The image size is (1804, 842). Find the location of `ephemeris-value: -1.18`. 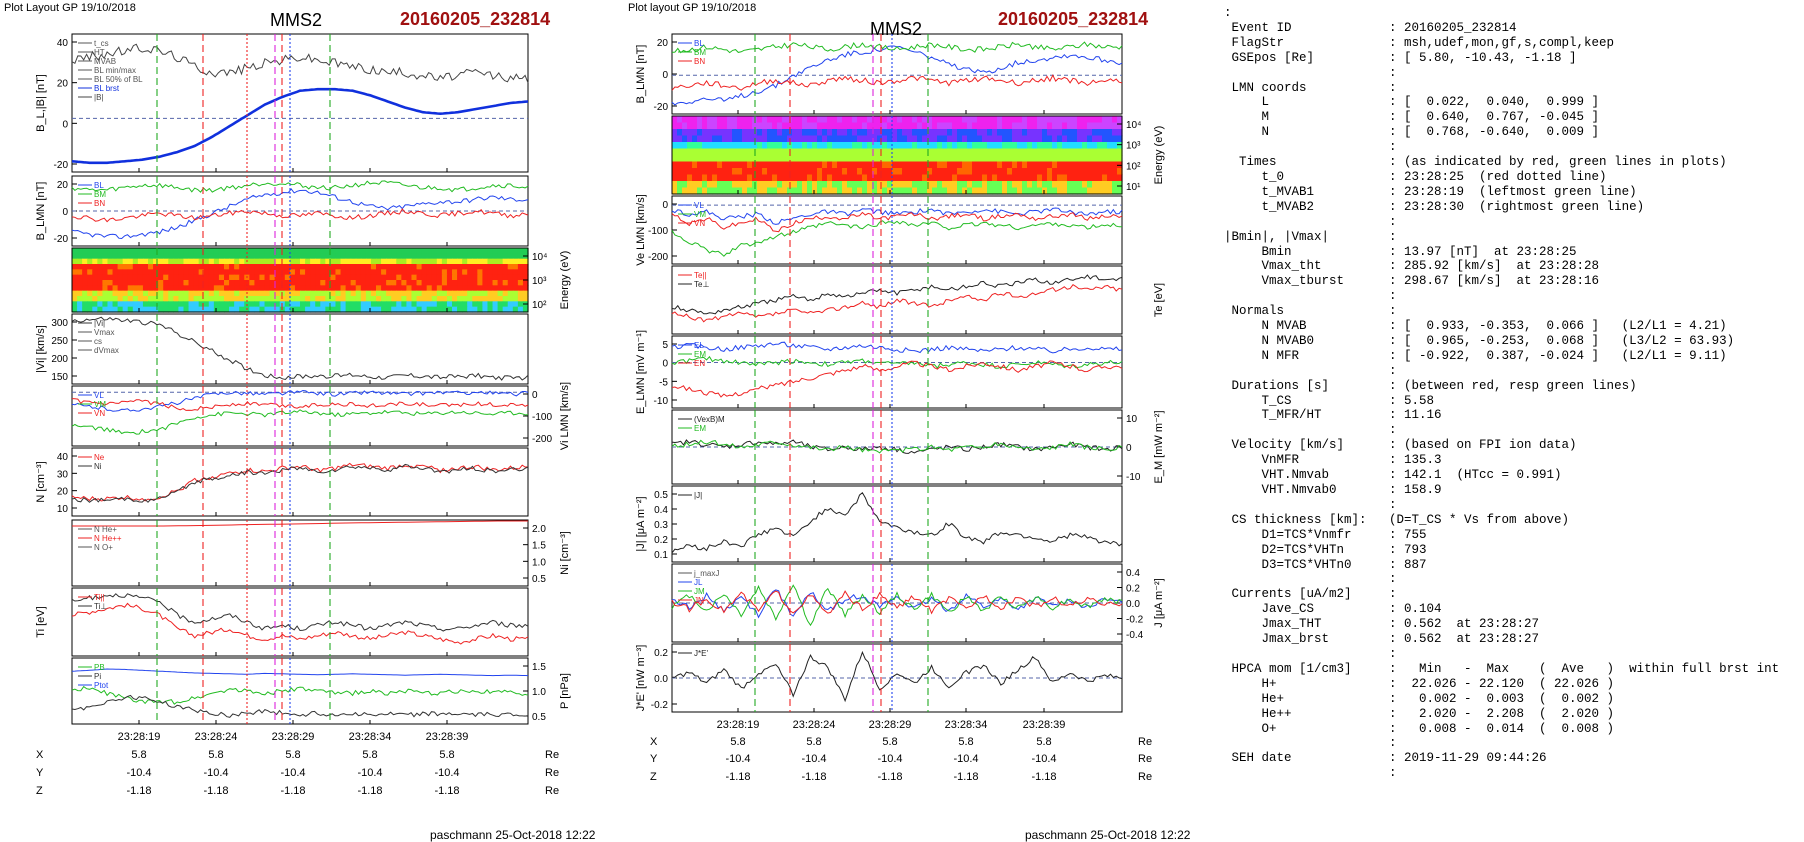

ephemeris-value: -1.18 is located at coordinates (138, 791).